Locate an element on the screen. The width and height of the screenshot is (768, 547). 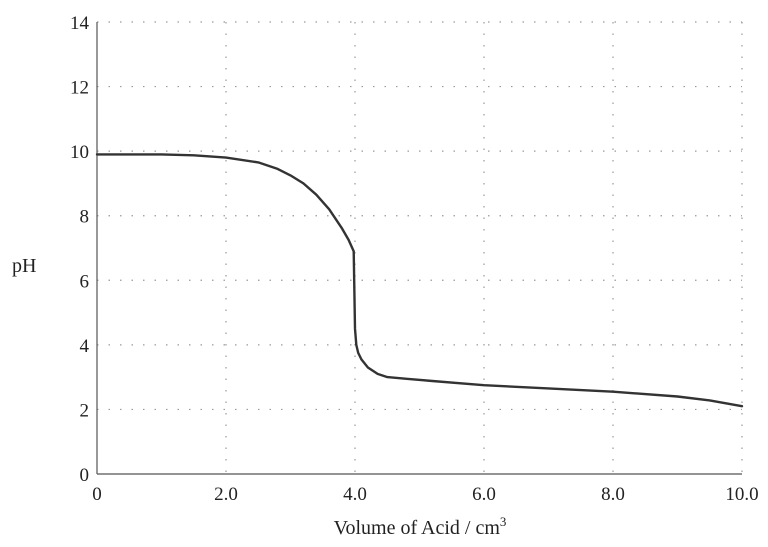
x-axis-label: Volume of Acid / cm3 is located at coordinates (420, 526).